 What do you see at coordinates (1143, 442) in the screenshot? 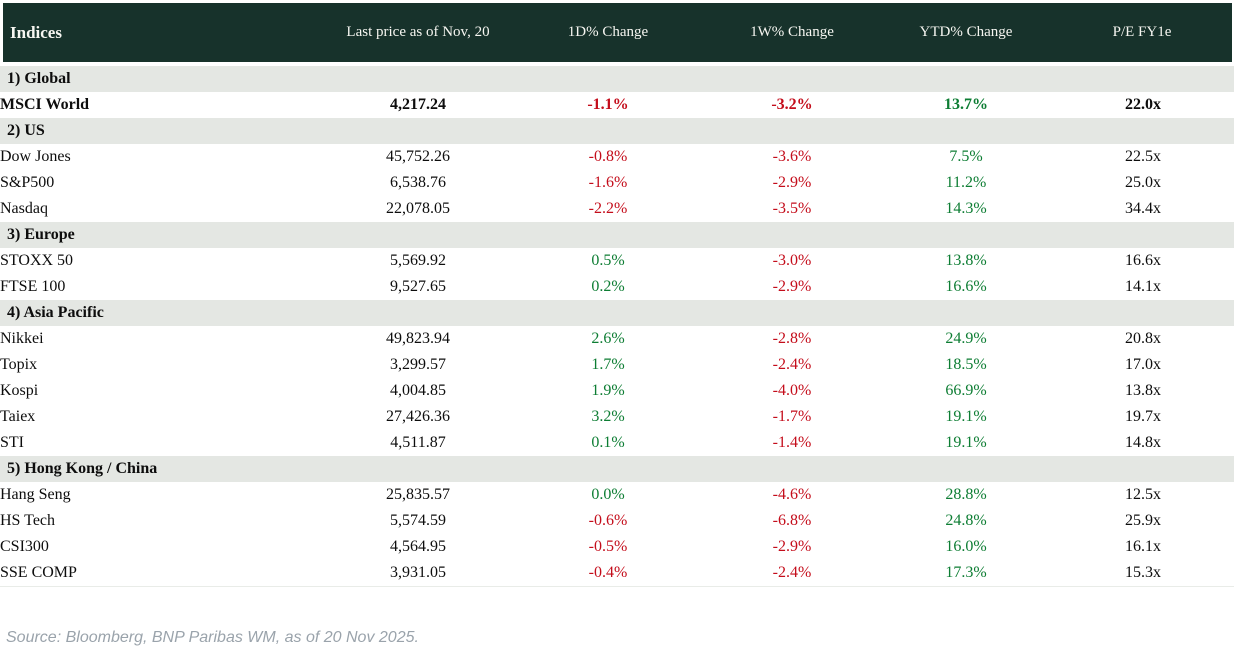
I see `pe-ratio-cell: 14.8x` at bounding box center [1143, 442].